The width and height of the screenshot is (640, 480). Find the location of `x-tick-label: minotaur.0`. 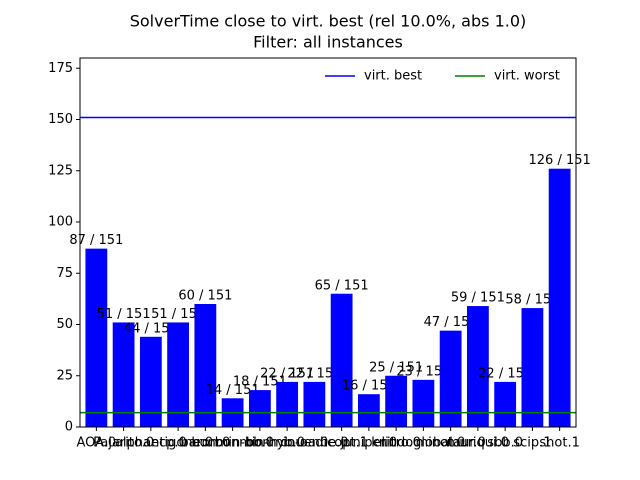

x-tick-label: minotaur.0 is located at coordinates (450, 443).